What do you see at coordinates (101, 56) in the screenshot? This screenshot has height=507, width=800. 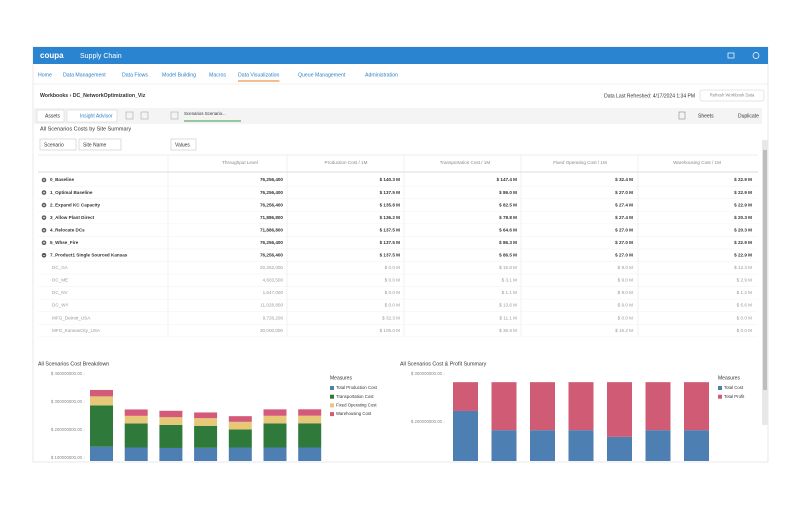 I see `product: Supply Chain` at bounding box center [101, 56].